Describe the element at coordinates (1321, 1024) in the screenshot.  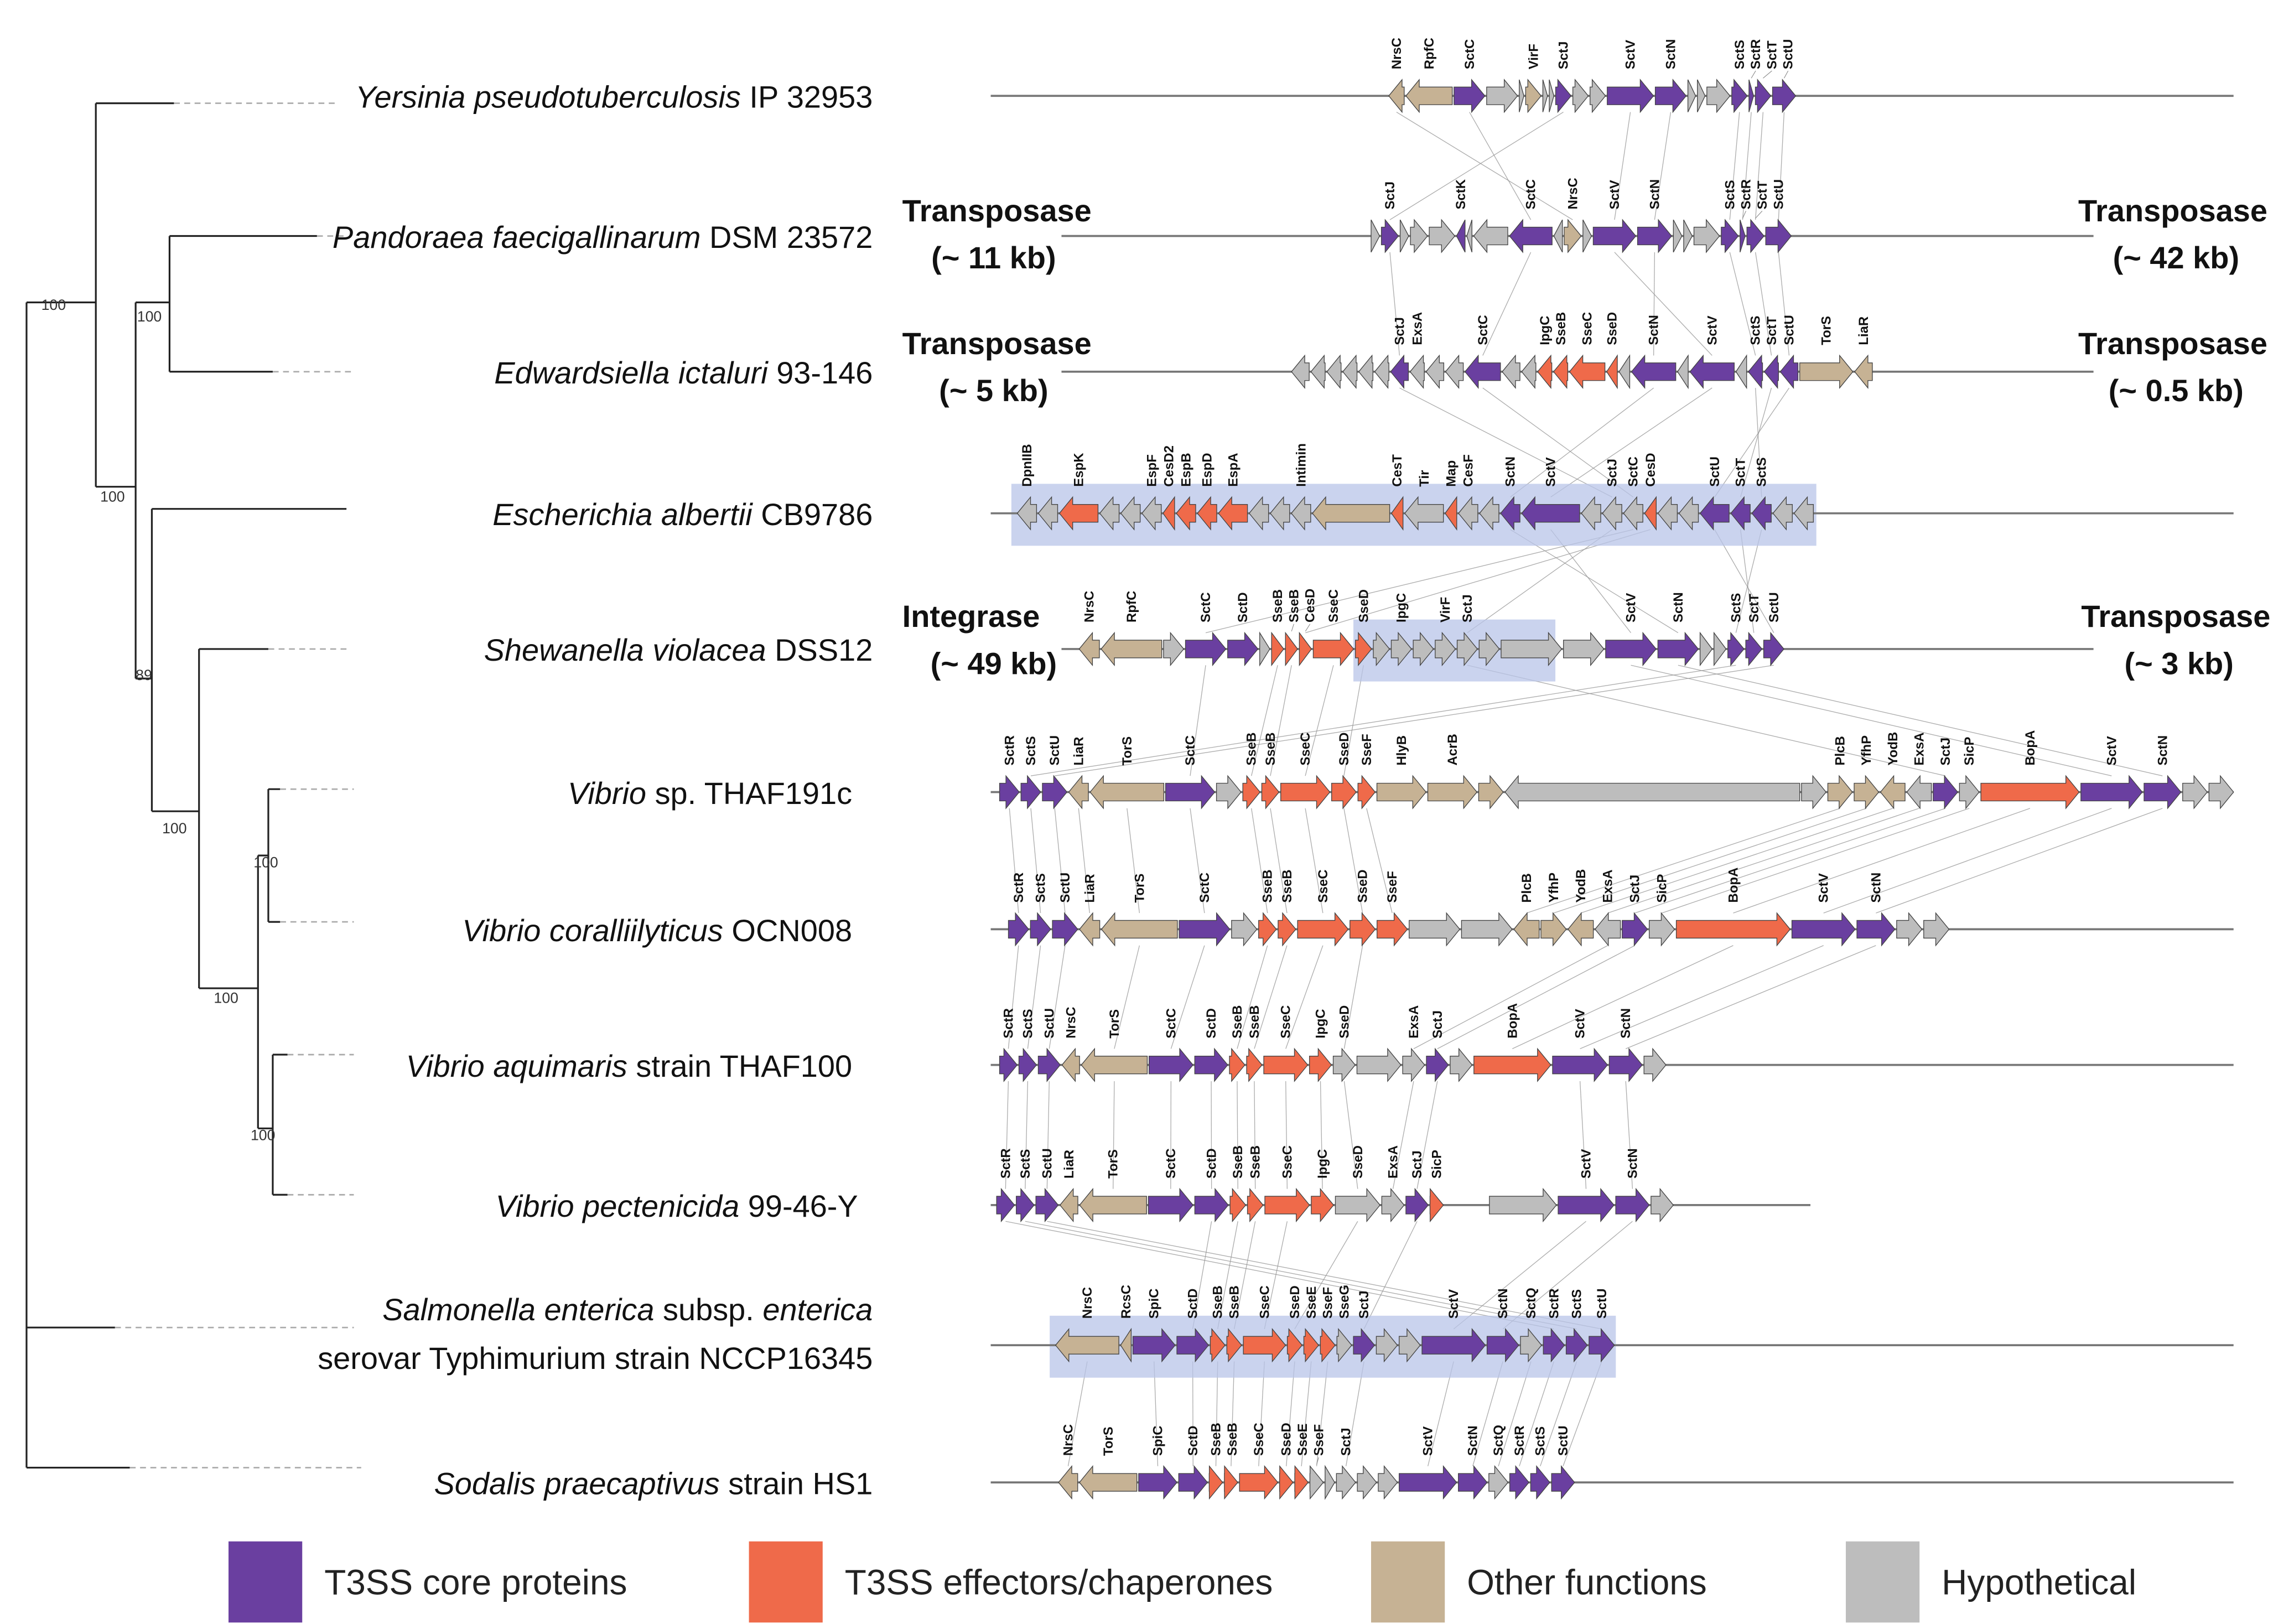
I see `gene-label: IpgC` at that location.